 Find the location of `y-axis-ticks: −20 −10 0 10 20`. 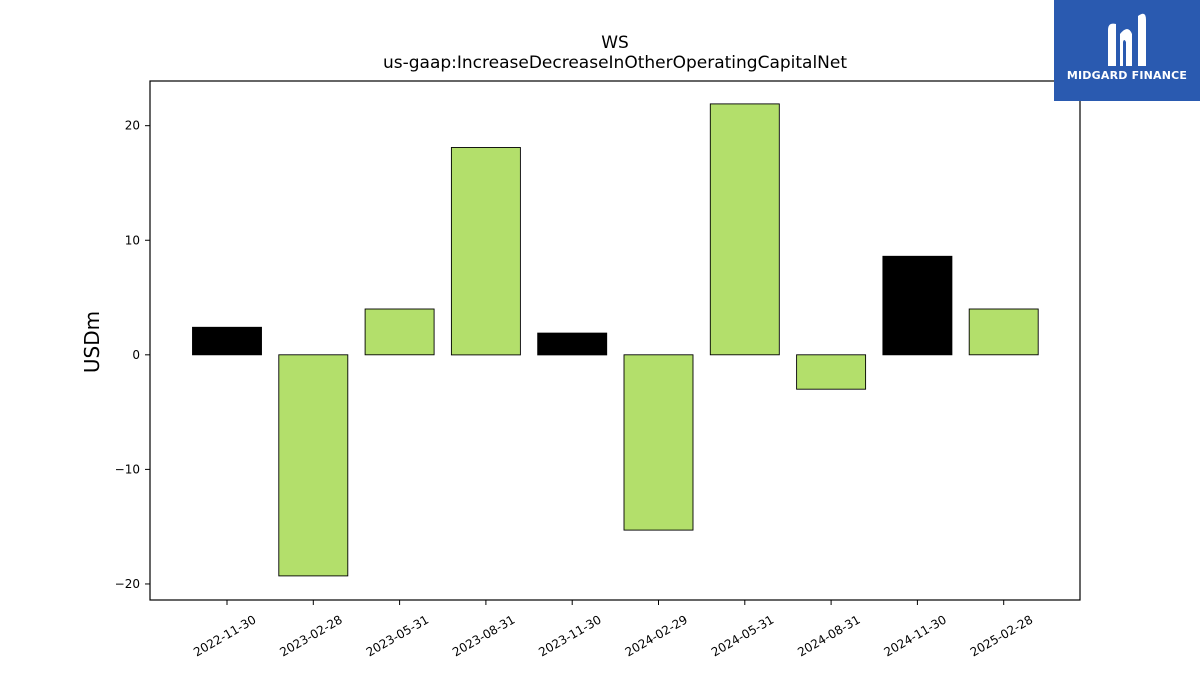

y-axis-ticks: −20 −10 0 10 20 is located at coordinates (132, 355).